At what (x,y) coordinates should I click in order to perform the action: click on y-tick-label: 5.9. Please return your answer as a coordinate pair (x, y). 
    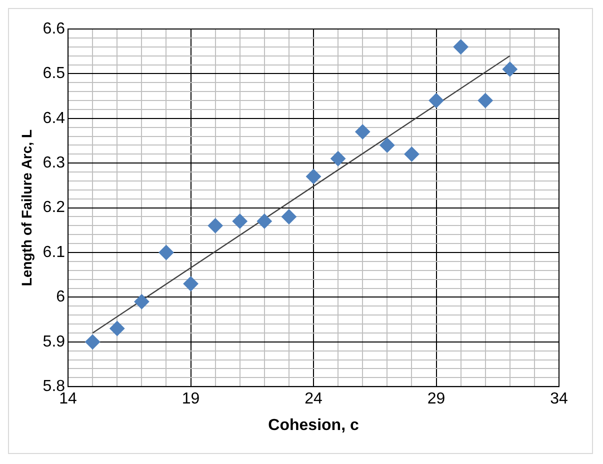
    Looking at the image, I should click on (54, 341).